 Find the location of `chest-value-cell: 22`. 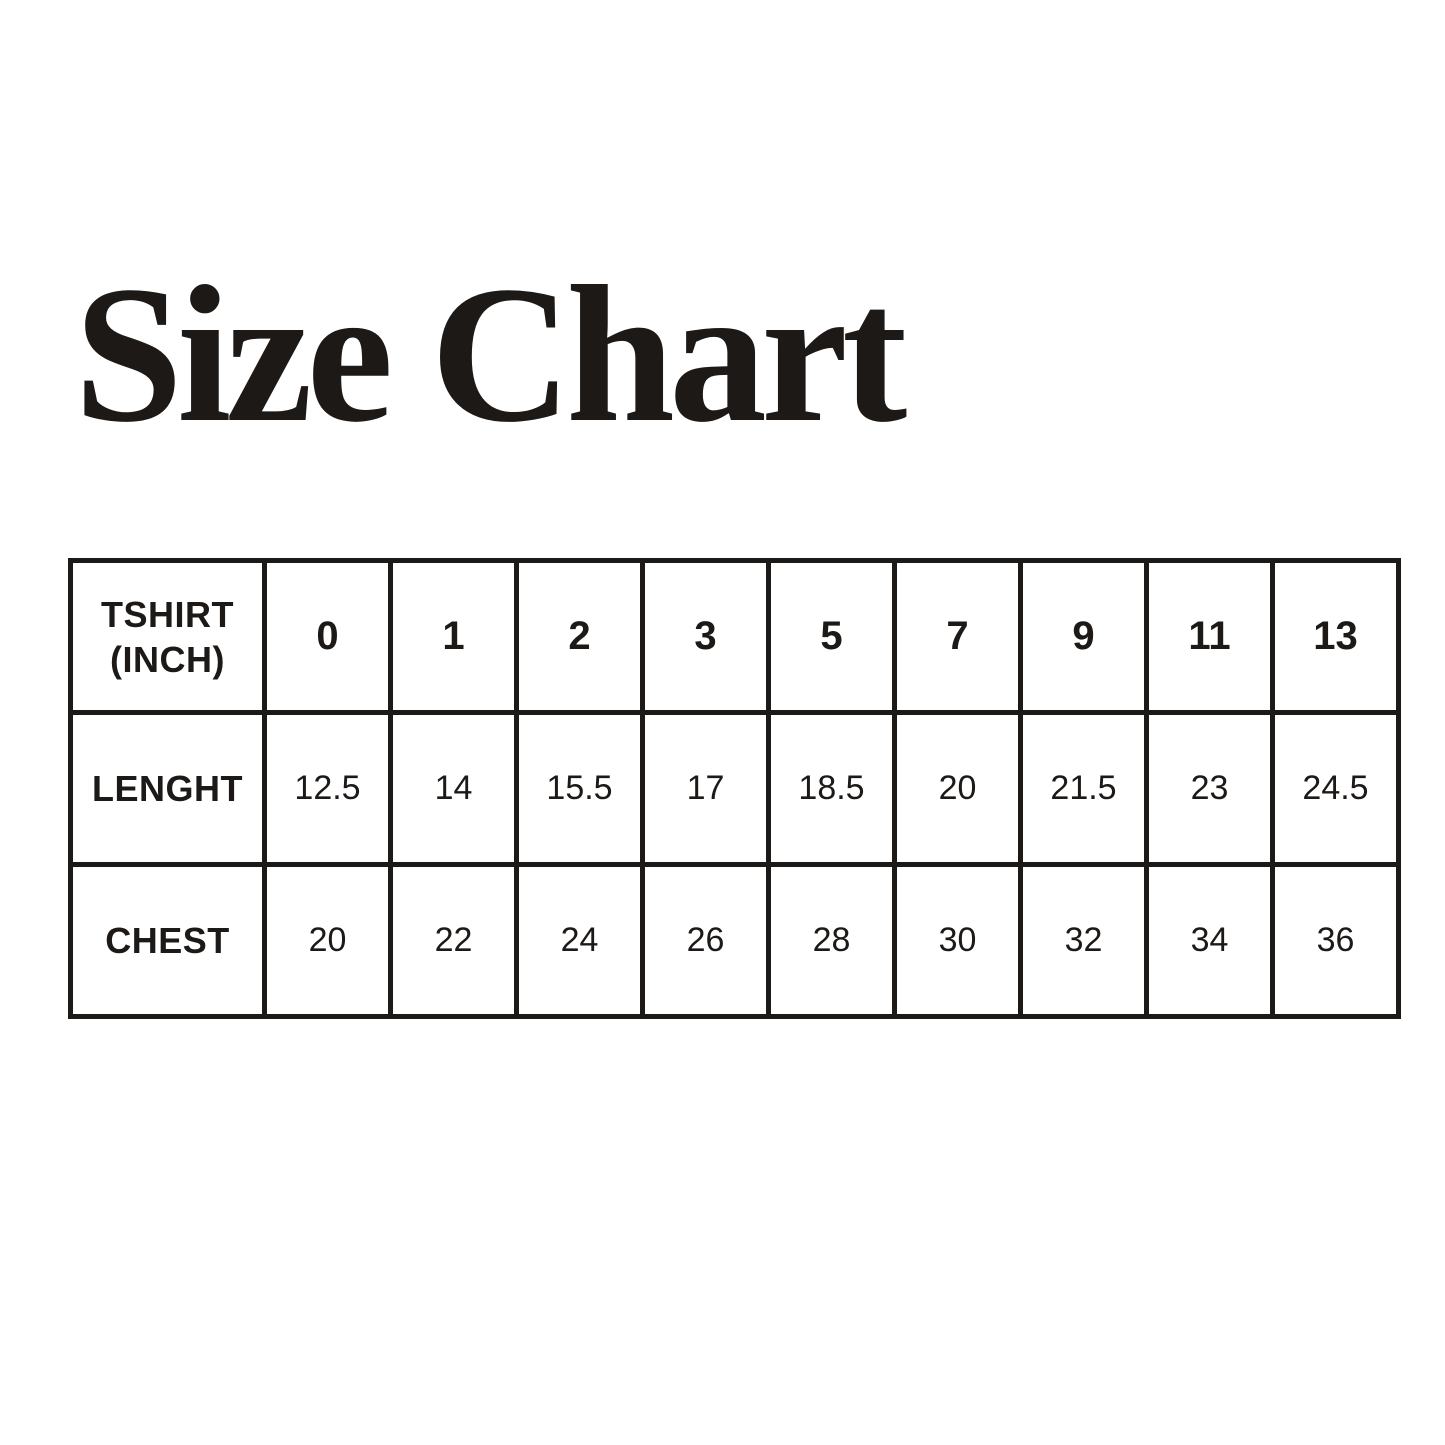

chest-value-cell: 22 is located at coordinates (453, 940).